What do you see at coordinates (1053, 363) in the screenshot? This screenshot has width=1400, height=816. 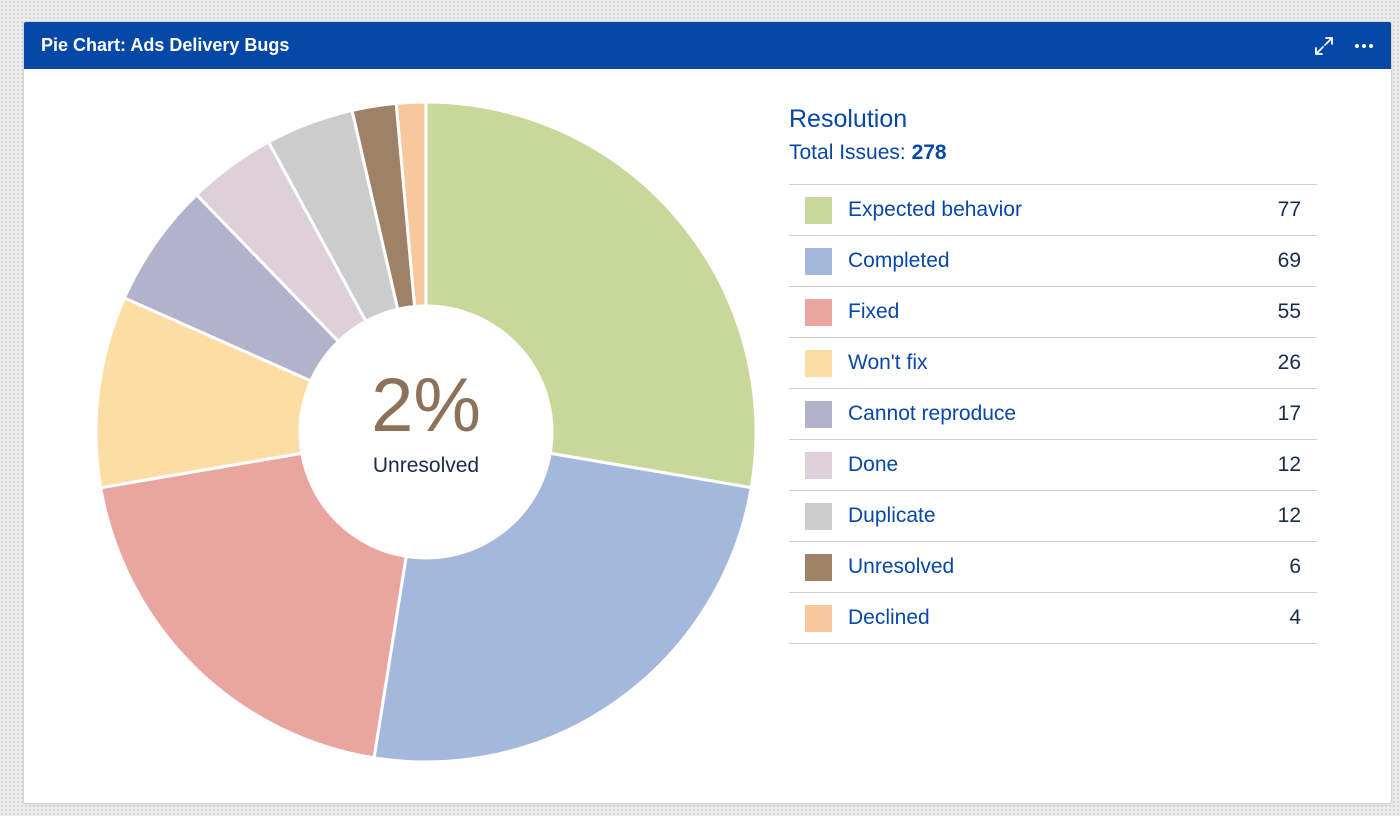 I see `legend-item-wont-fix: Won't fix 26` at bounding box center [1053, 363].